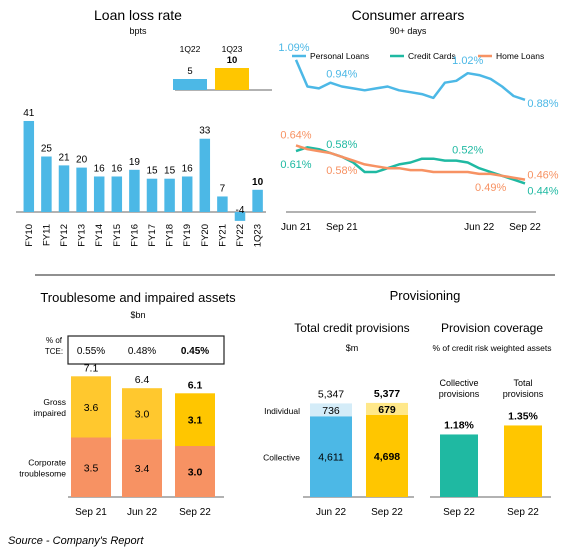 The height and width of the screenshot is (557, 570). What do you see at coordinates (134, 235) in the screenshot?
I see `llr-tick-label: FY16` at bounding box center [134, 235].